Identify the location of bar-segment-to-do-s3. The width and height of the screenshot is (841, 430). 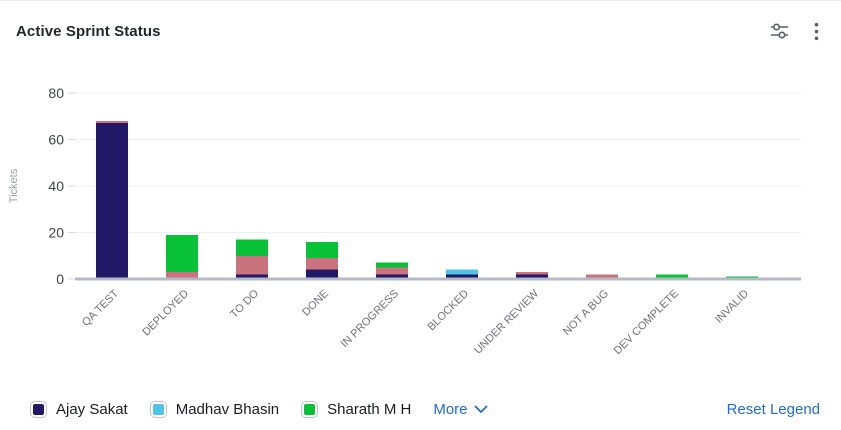
(252, 247).